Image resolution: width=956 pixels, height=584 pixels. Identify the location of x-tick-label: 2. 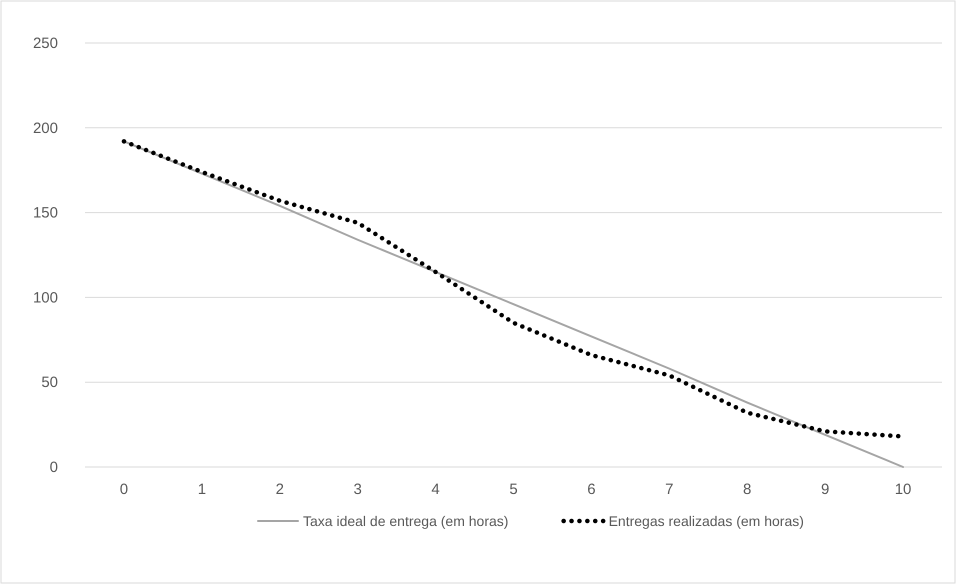
(280, 489).